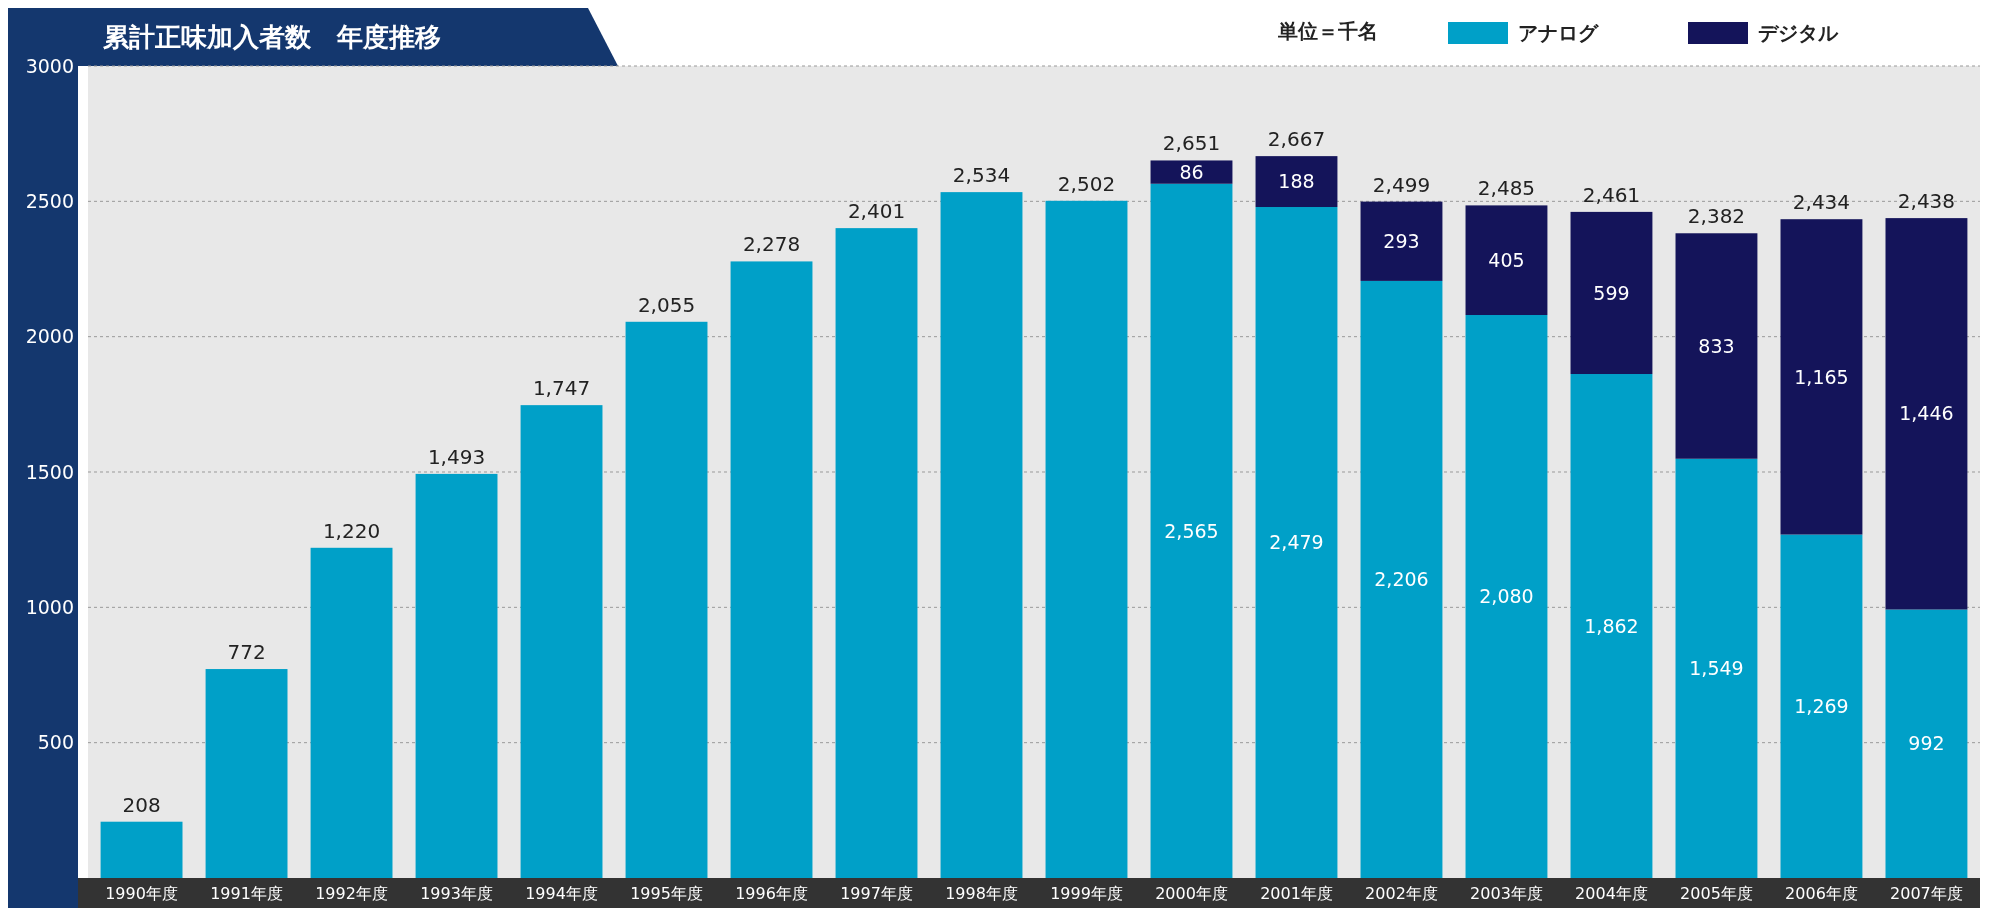 This screenshot has width=1997, height=912. I want to click on y-tick-label: 500, so click(55, 742).